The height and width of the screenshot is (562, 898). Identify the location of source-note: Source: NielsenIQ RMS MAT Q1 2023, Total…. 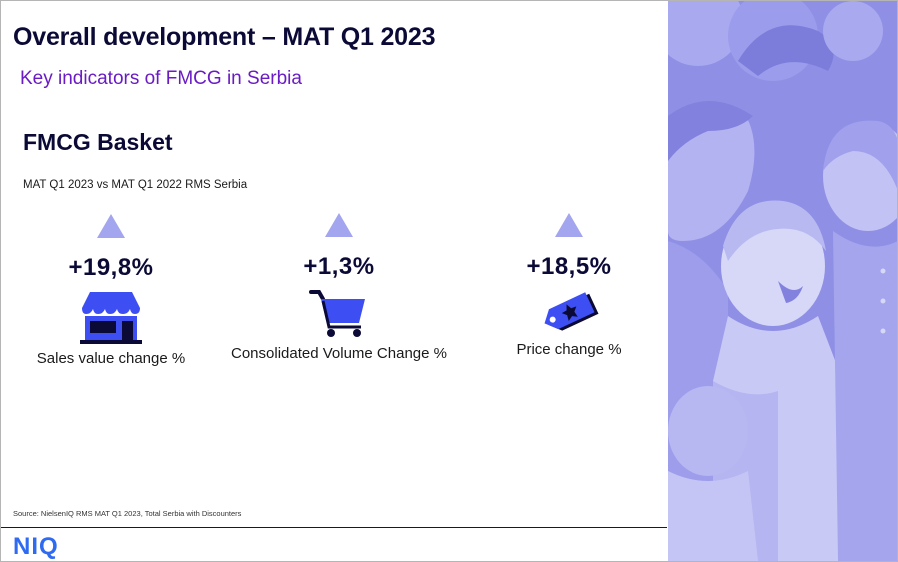
(127, 513).